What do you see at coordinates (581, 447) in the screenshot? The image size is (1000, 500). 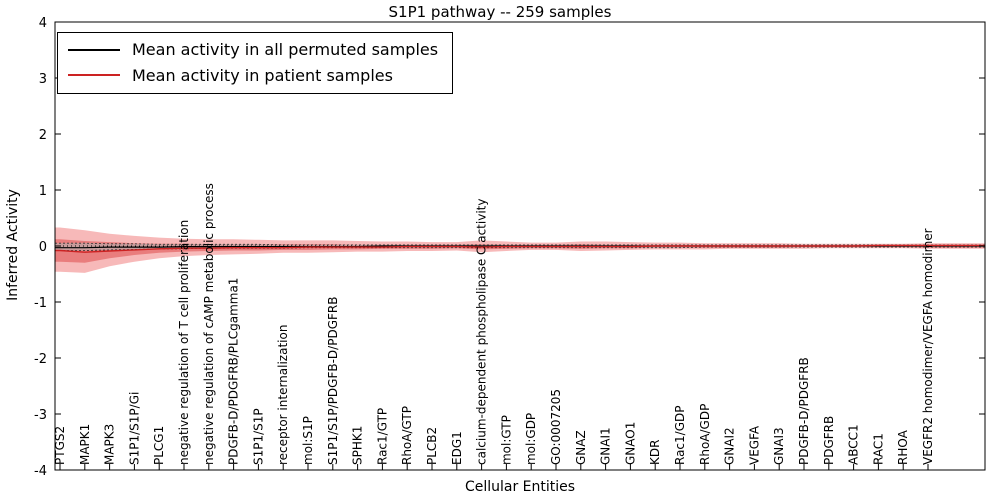 I see `x-tick-label: GNAZ` at bounding box center [581, 447].